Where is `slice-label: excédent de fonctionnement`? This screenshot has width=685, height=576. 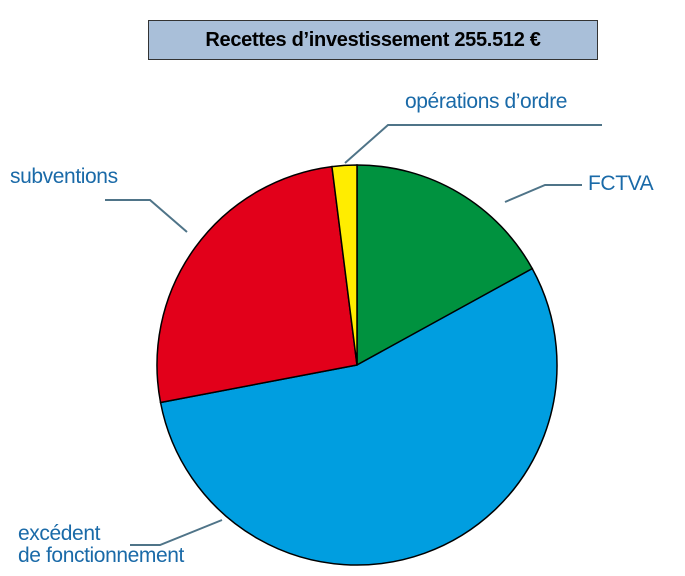
slice-label: excédent de fonctionnement is located at coordinates (101, 544).